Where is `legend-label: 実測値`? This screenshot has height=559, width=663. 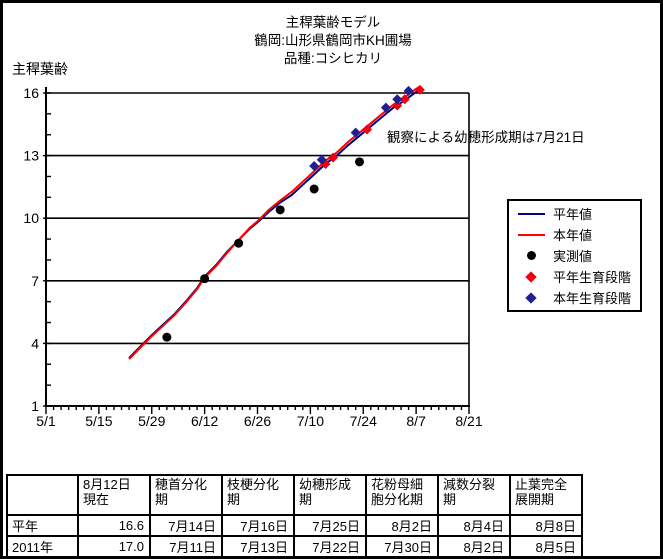
legend-label: 実測値 is located at coordinates (573, 256).